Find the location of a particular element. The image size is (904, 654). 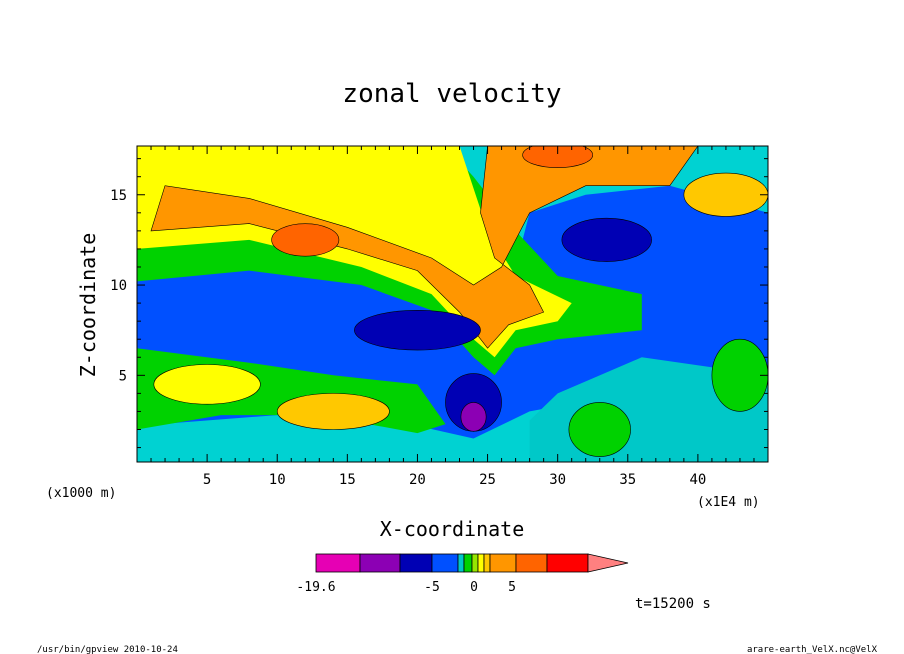

x-tick-label: 40 is located at coordinates (697, 480).